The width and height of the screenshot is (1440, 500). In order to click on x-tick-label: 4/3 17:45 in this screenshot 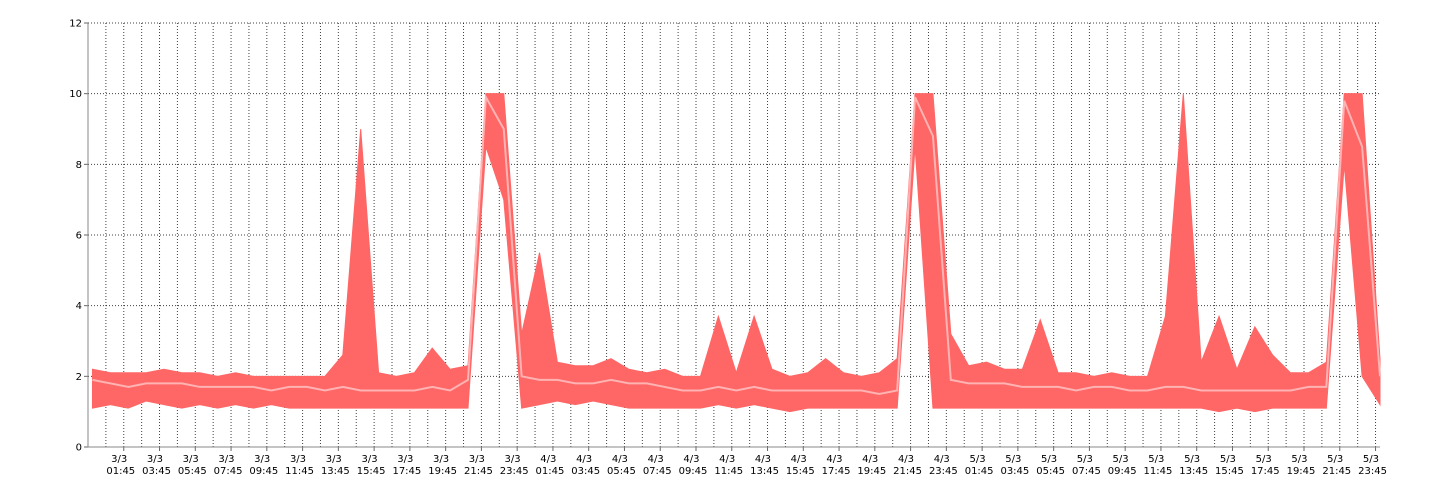, I will do `click(836, 465)`.